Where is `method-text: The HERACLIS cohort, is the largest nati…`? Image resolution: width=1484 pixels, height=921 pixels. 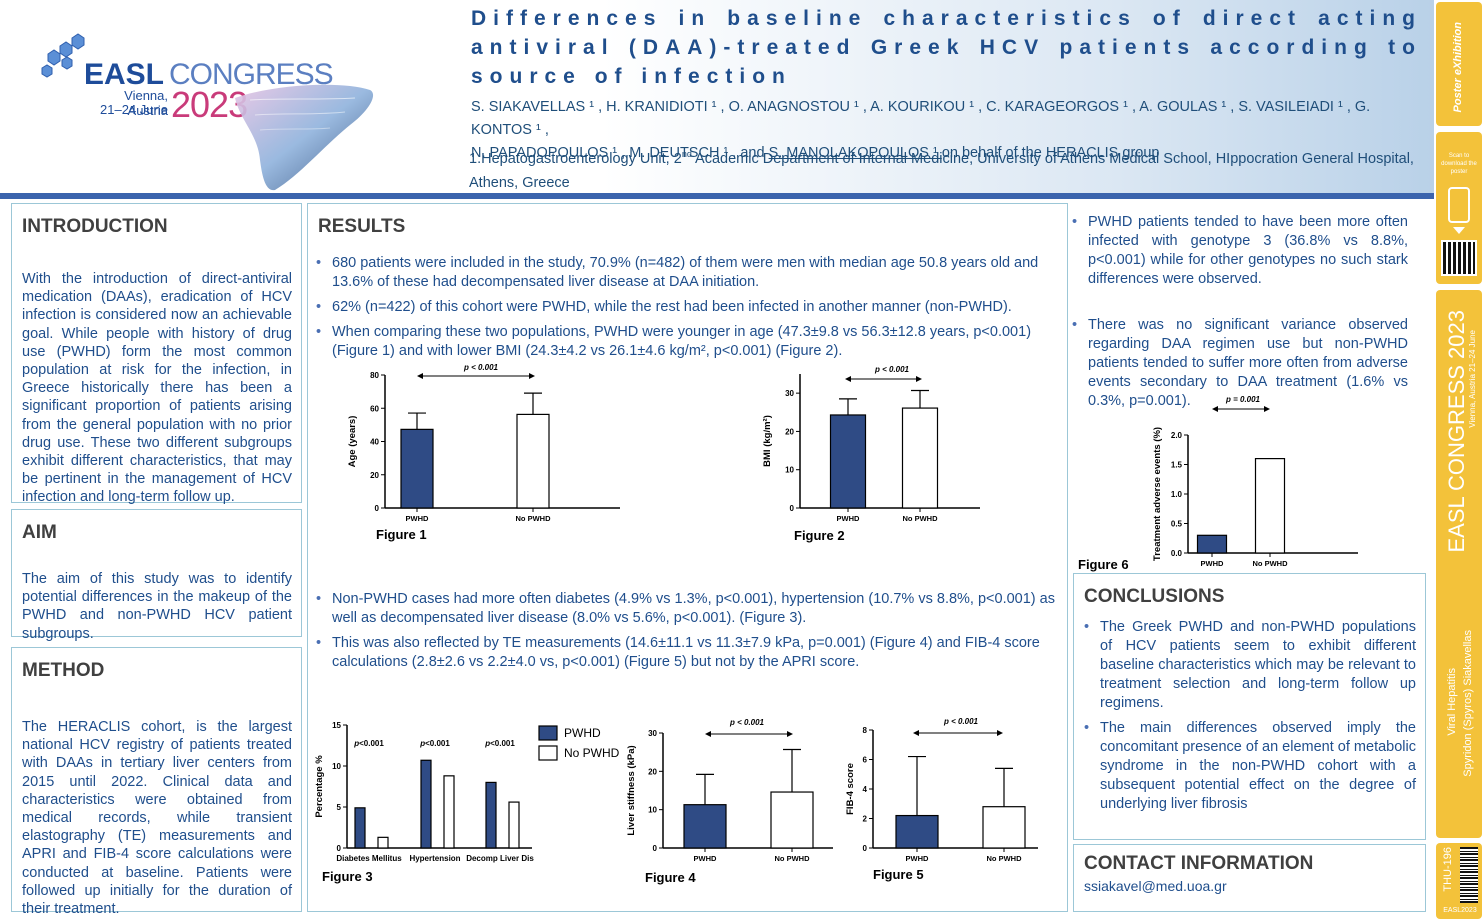
method-text: The HERACLIS cohort, is the largest nati… is located at coordinates (157, 818).